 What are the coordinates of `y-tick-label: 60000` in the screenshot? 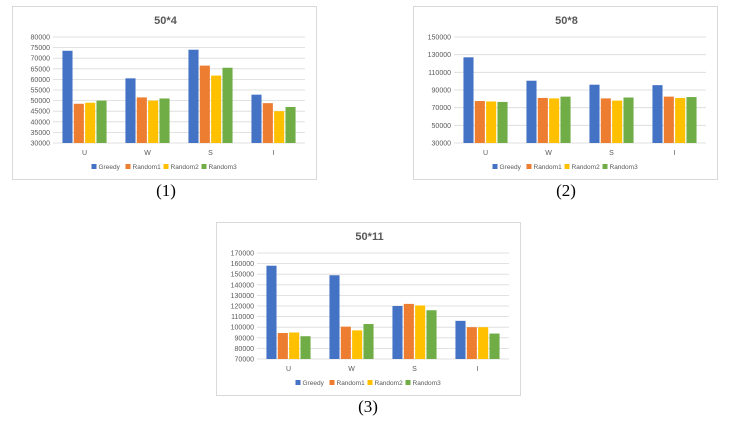 It's located at (41, 80).